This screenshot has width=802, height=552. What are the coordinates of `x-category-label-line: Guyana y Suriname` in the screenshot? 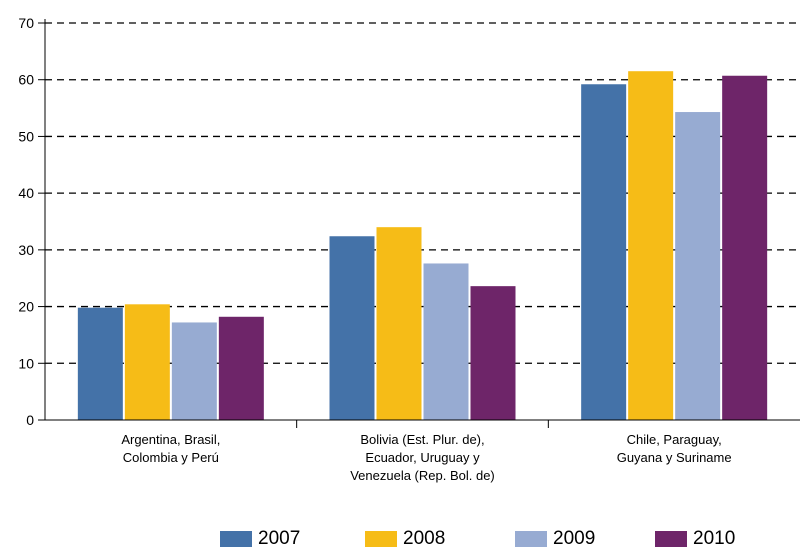 It's located at (674, 457).